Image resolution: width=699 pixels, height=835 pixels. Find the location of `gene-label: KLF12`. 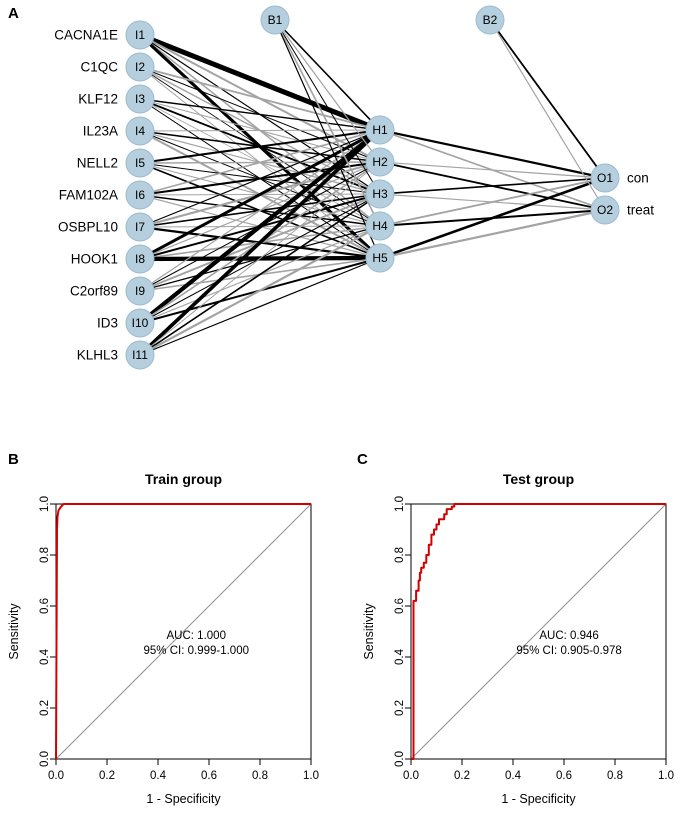

gene-label: KLF12 is located at coordinates (98, 99).